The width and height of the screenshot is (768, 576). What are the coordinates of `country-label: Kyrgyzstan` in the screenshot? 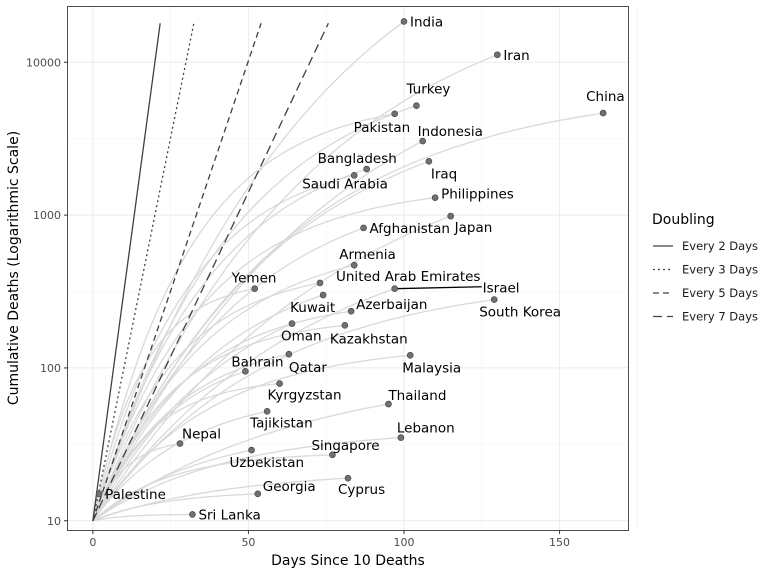 It's located at (305, 396).